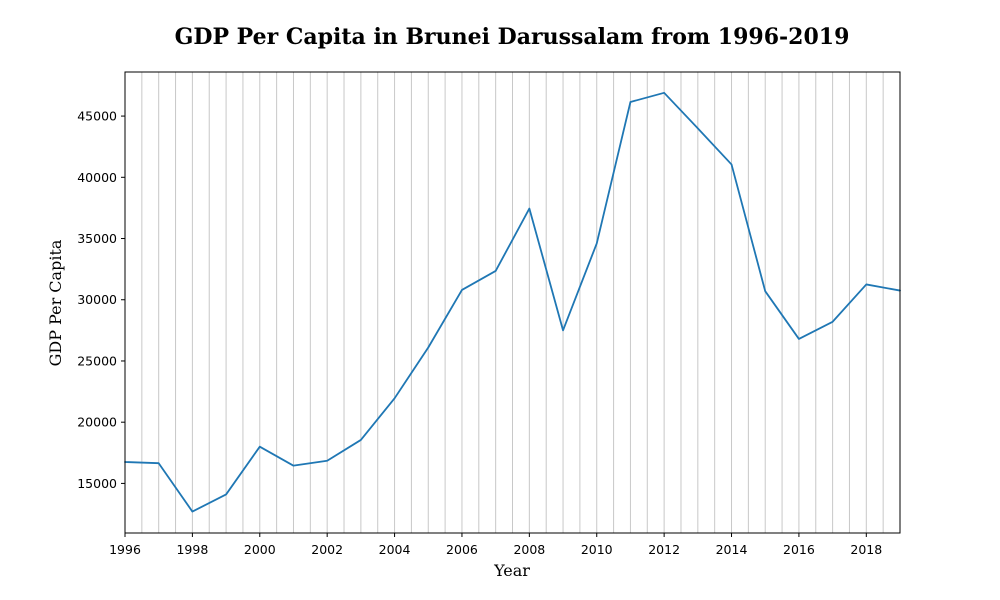 The width and height of the screenshot is (1000, 600). Describe the element at coordinates (327, 549) in the screenshot. I see `x-tick-label: 2002` at that location.